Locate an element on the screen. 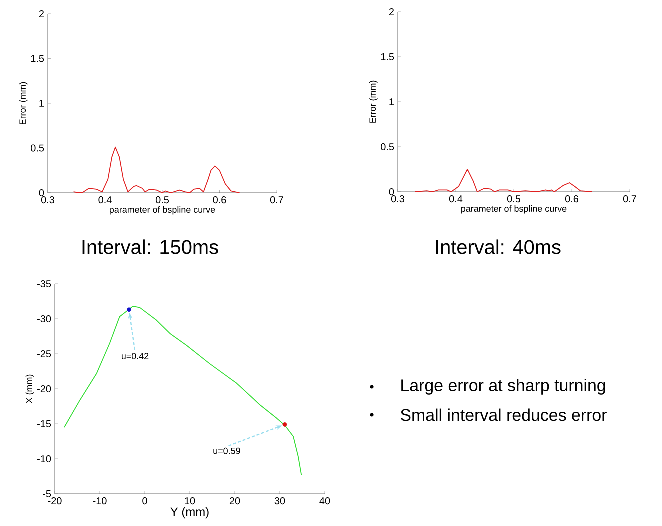  text: Interval: 150ms is located at coordinates (150, 247).